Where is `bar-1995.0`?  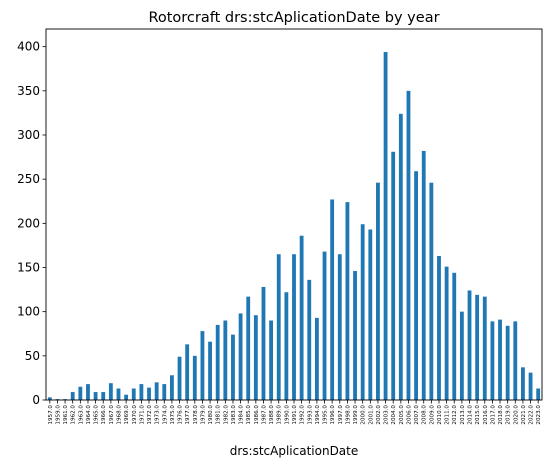
bar-1995.0 is located at coordinates (324, 325).